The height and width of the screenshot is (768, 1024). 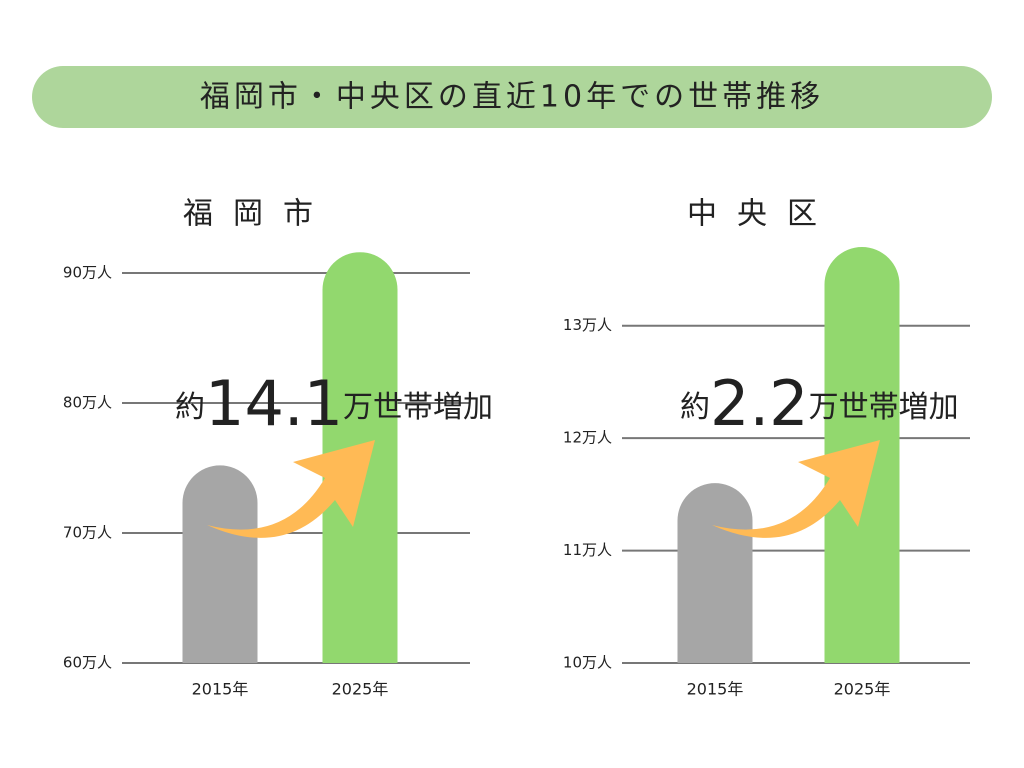 What do you see at coordinates (587, 438) in the screenshot?
I see `y-tick-label: 12万人` at bounding box center [587, 438].